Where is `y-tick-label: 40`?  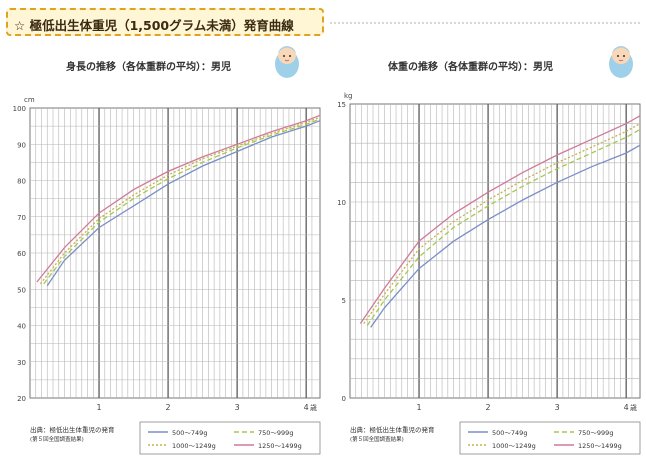
y-tick-label: 40 is located at coordinates (21, 327).